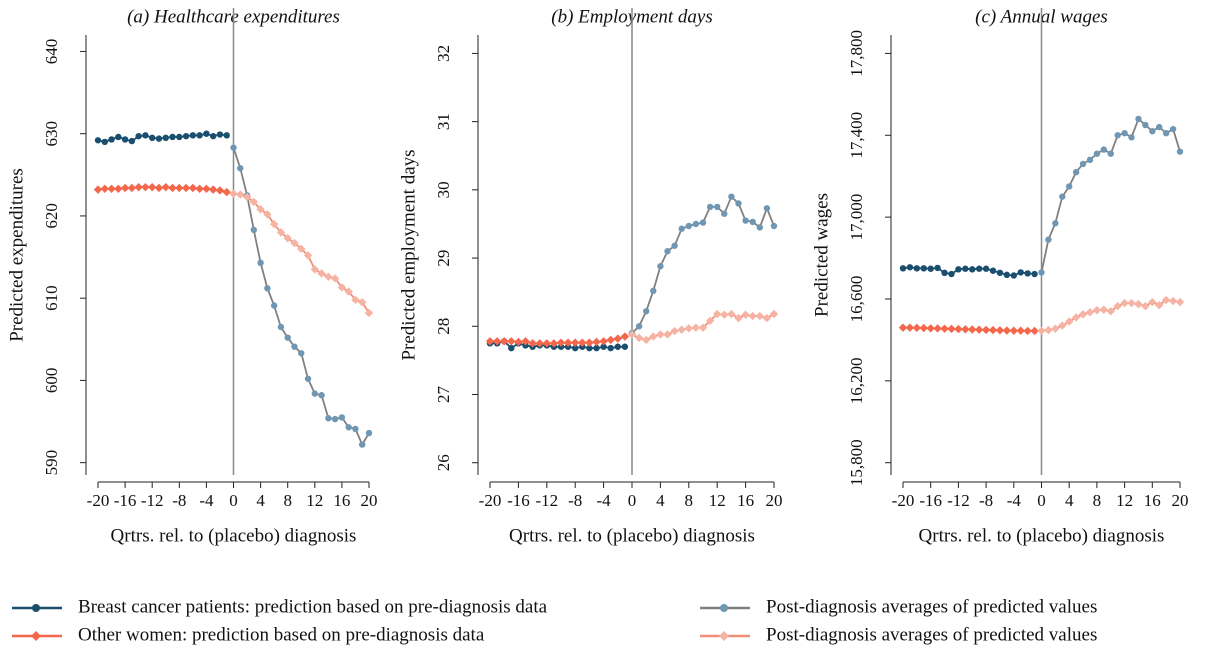  I want to click on y-axis-label: Predicted wages, so click(821, 255).